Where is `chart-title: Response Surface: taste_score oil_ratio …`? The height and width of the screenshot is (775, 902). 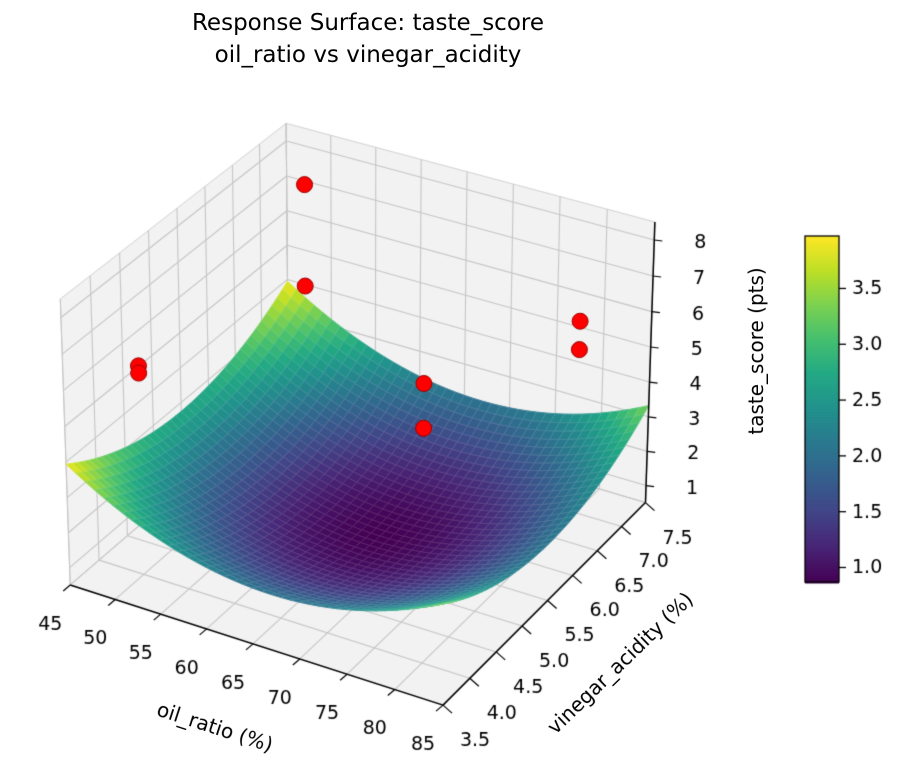 chart-title: Response Surface: taste_score oil_ratio … is located at coordinates (368, 39).